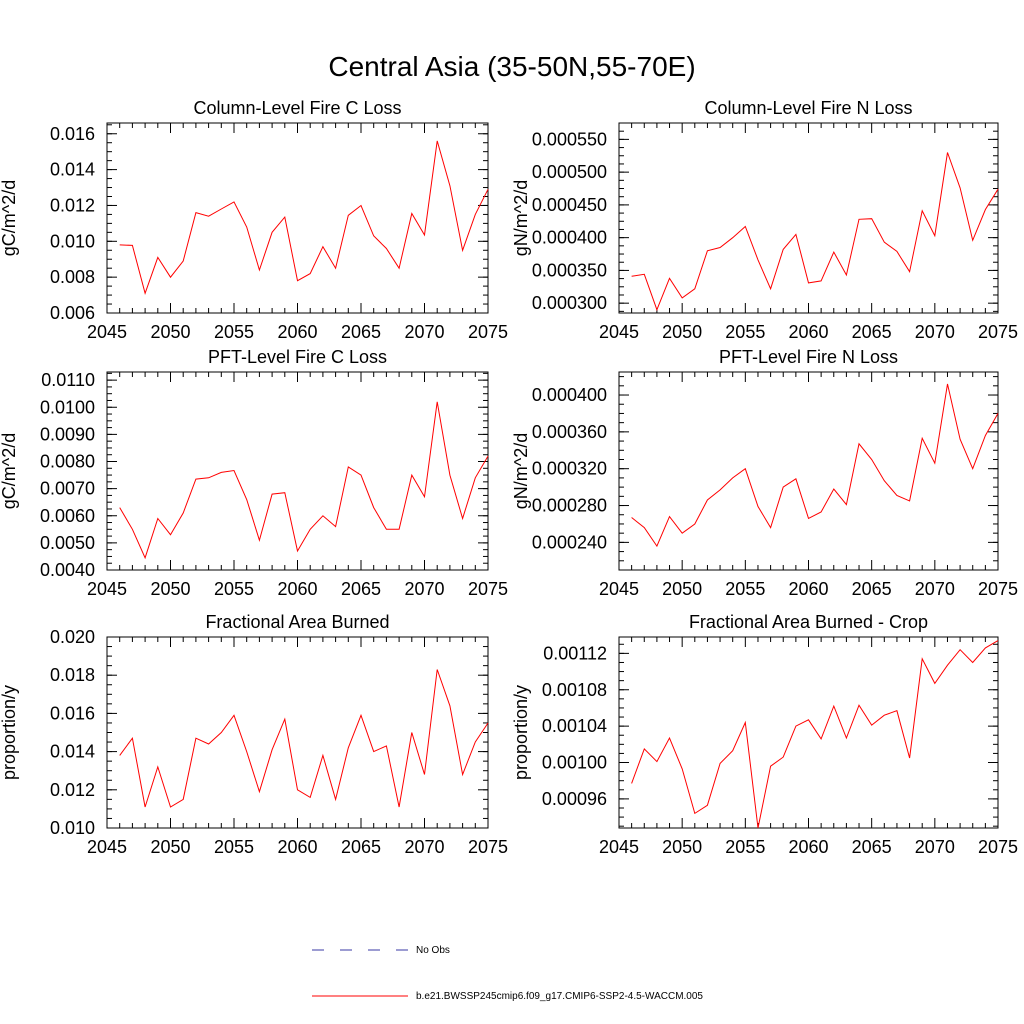 Image resolution: width=1024 pixels, height=1024 pixels. Describe the element at coordinates (569, 506) in the screenshot. I see `y-tick-label: 0.000280` at that location.